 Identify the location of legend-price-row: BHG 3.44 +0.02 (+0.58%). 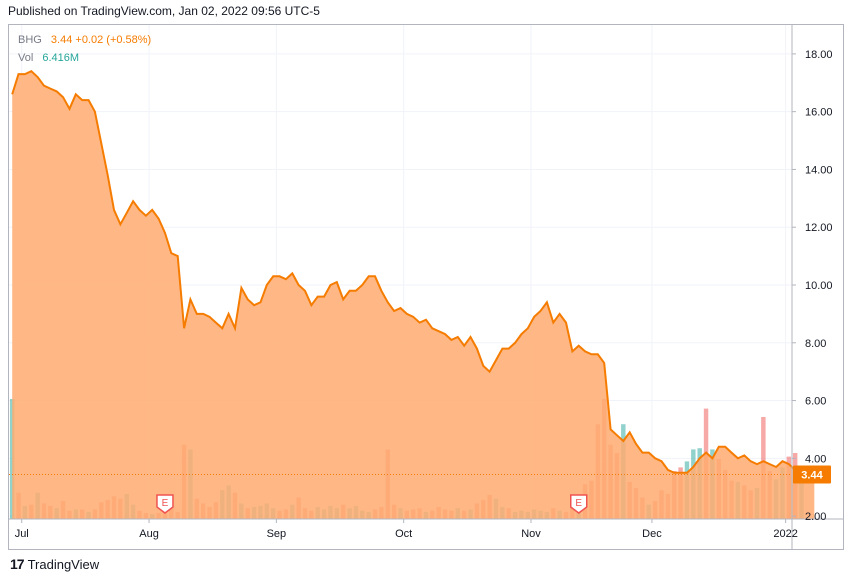
(84, 40).